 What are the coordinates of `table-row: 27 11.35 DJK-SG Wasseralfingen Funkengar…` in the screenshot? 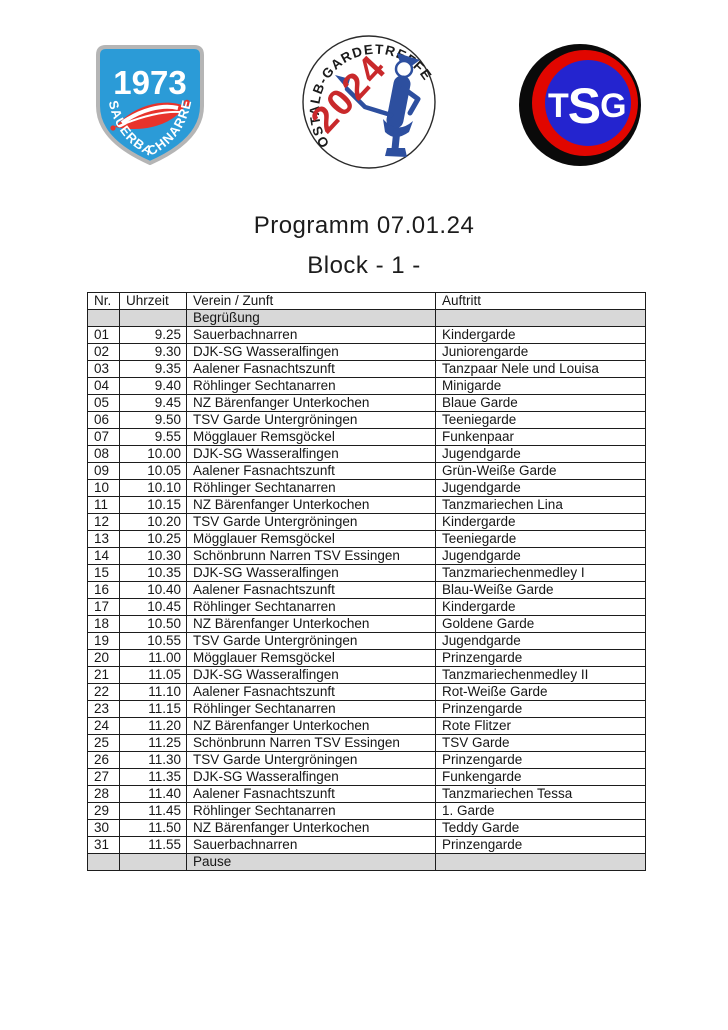 It's located at (366, 777).